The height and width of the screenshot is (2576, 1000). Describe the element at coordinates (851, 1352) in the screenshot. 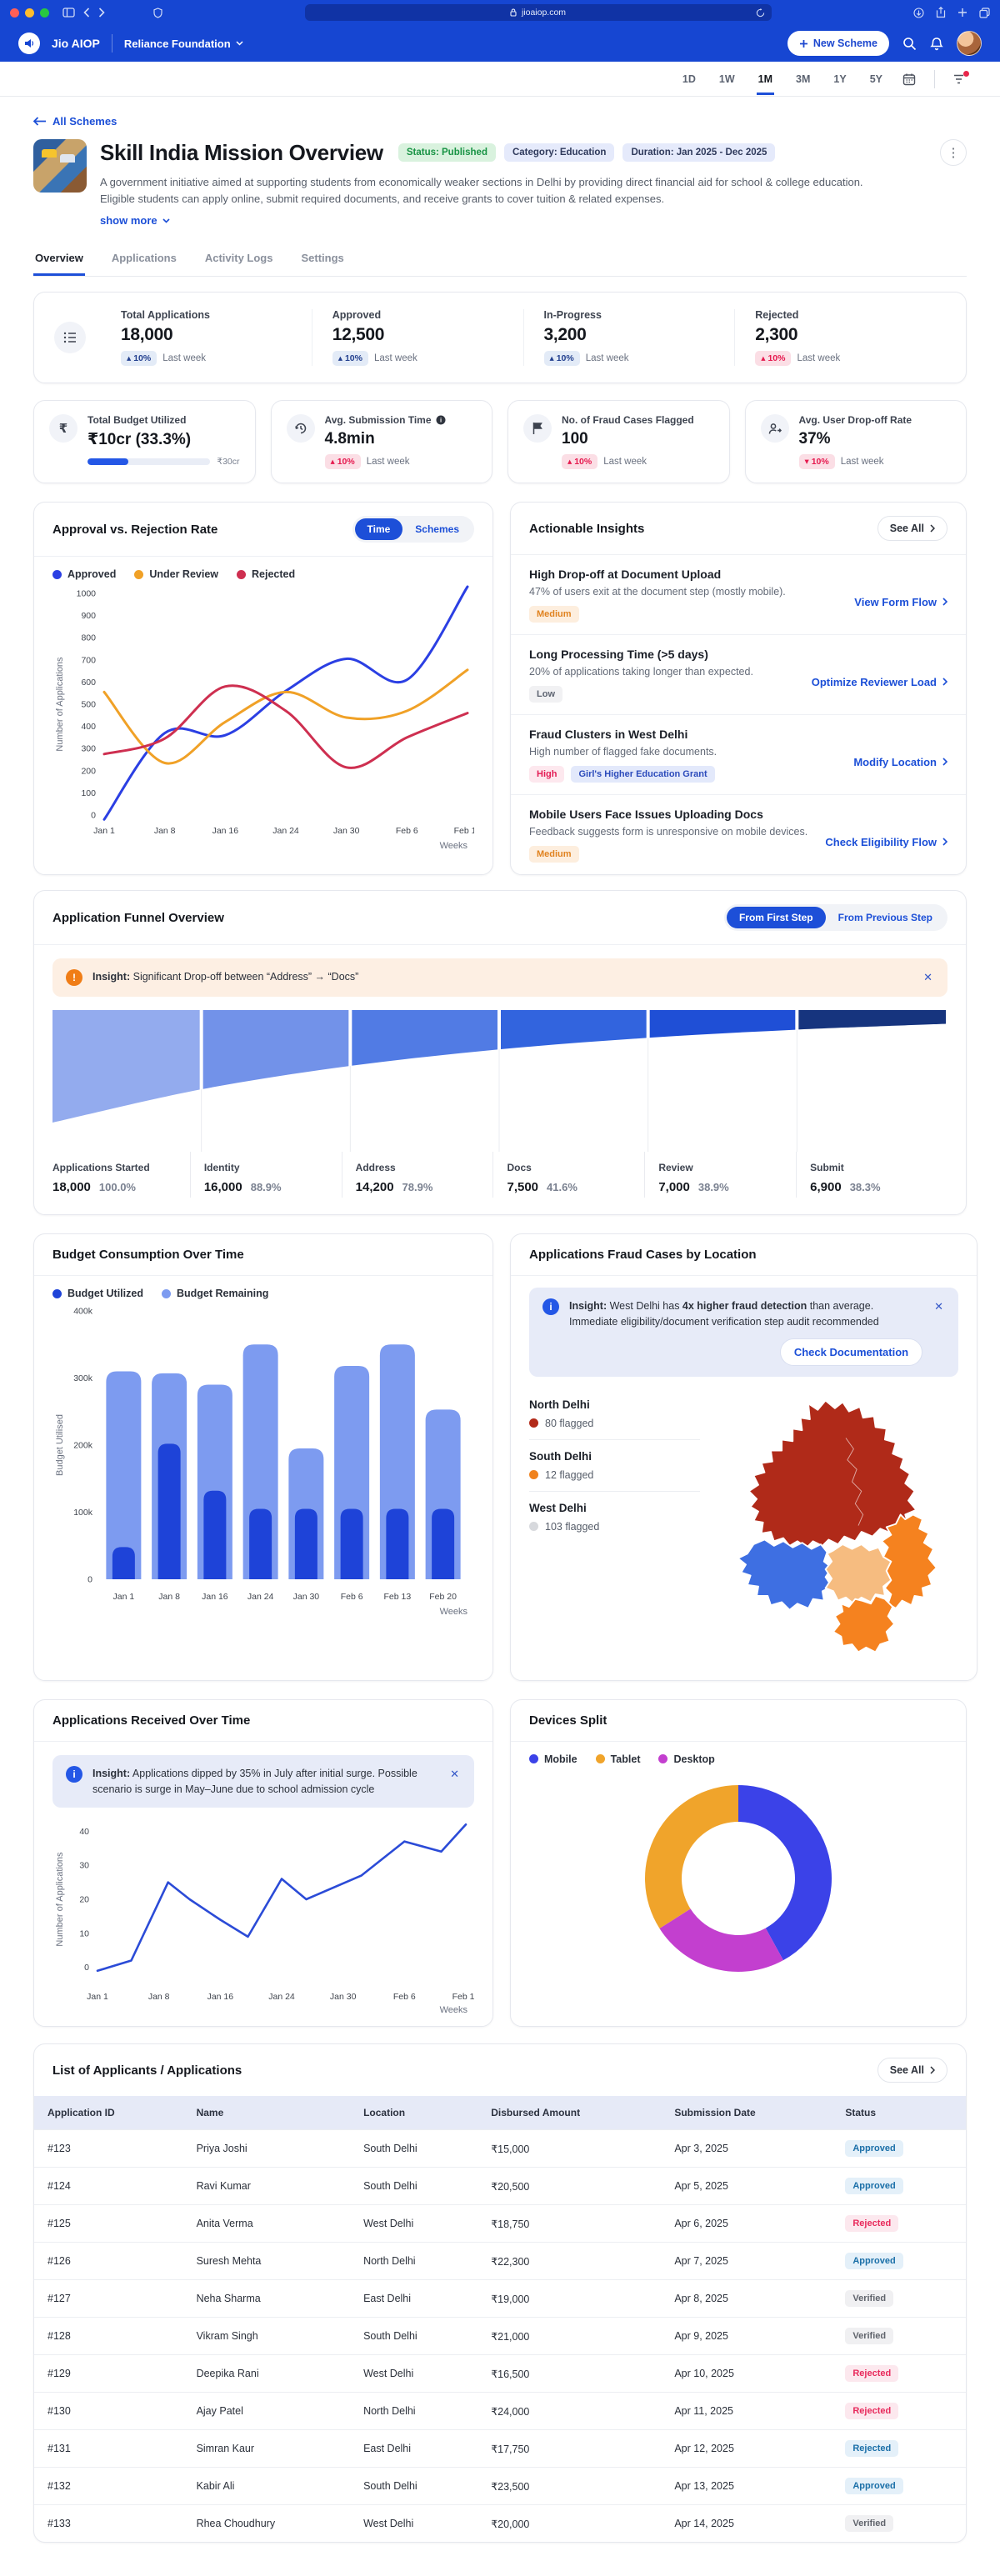

I see `check-documentation-button: Check Documentation` at that location.